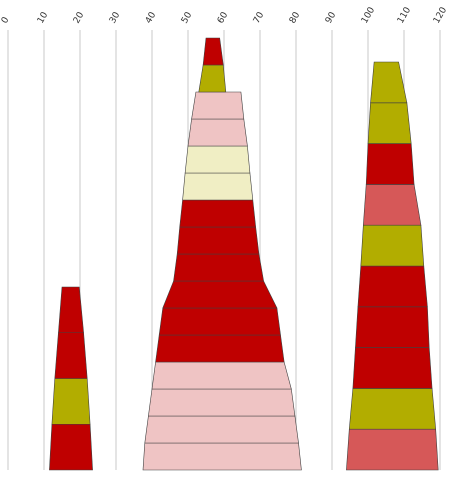 The image size is (452, 477). I want to click on tick-label-80: 80, so click(295, 17).